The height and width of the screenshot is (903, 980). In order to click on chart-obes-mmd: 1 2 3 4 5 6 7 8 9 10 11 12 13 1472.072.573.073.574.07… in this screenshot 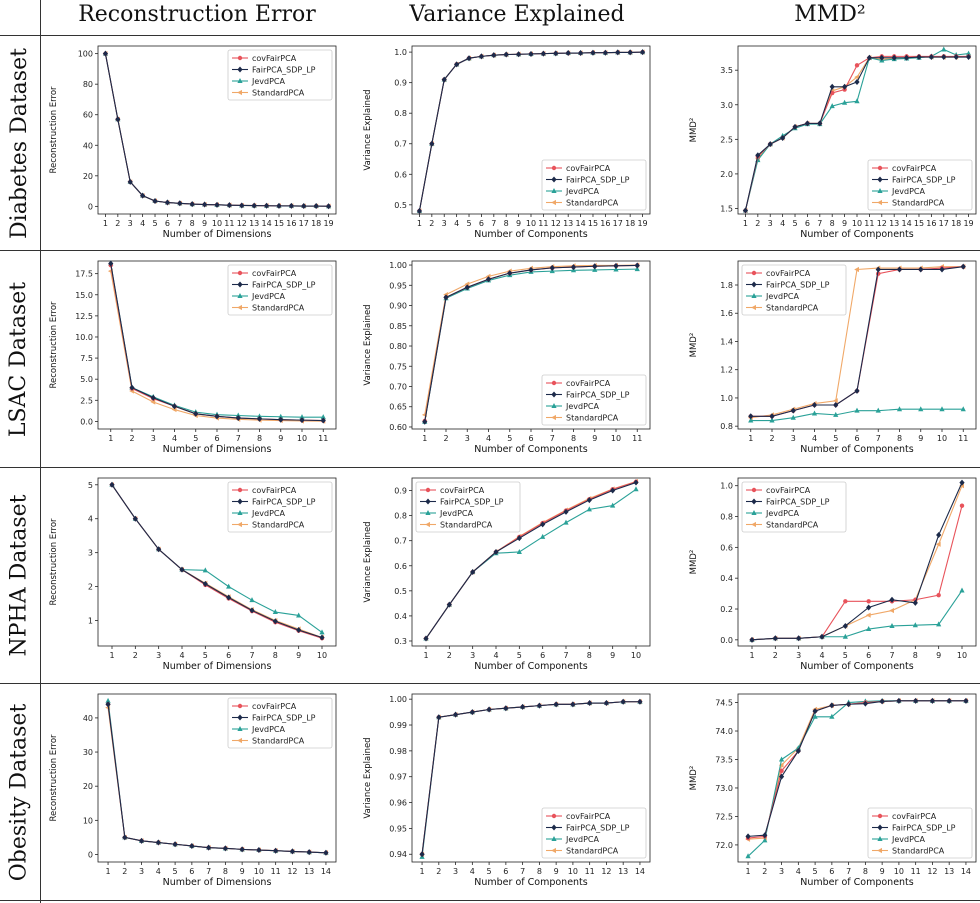, I will do `click(833, 790)`.